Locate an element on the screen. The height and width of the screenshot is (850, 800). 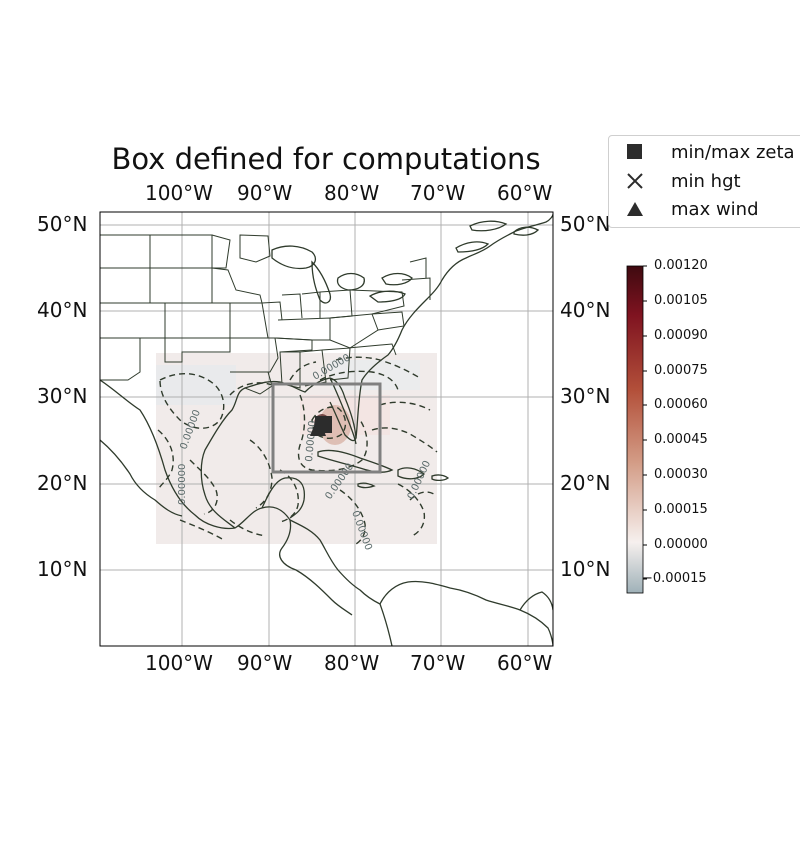
colorbar-tick-label: 0.00015 is located at coordinates (681, 509).